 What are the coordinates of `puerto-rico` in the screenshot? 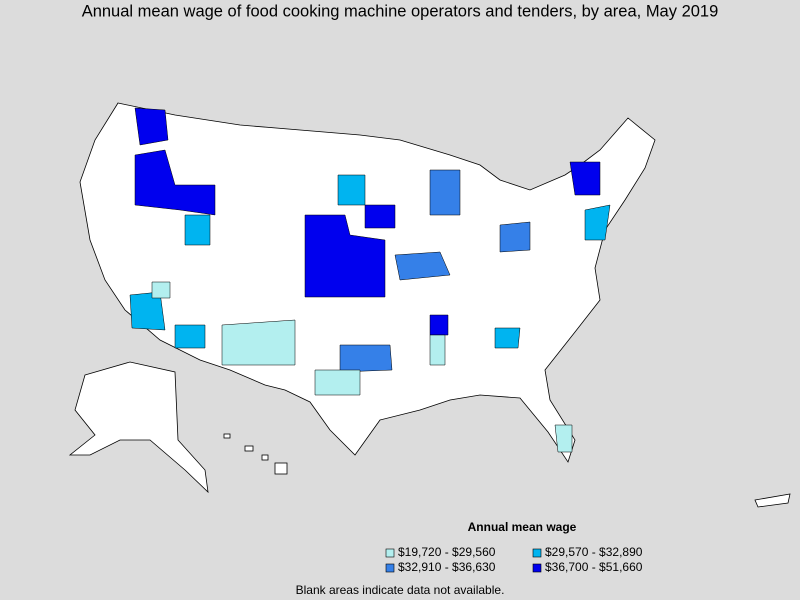 It's located at (772, 500).